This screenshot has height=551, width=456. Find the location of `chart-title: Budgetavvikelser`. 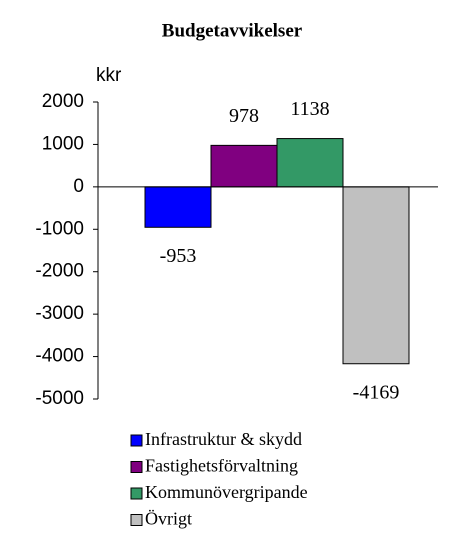

chart-title: Budgetavvikelser is located at coordinates (232, 30).